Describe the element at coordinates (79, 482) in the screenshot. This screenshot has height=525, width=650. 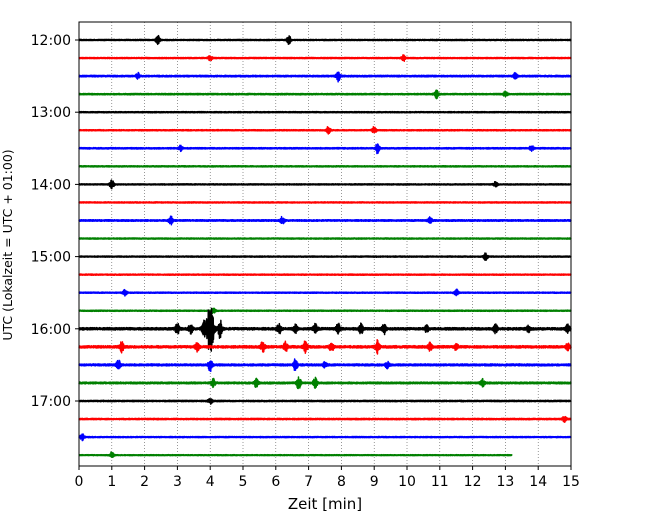
I see `x-tick-label: 0` at that location.